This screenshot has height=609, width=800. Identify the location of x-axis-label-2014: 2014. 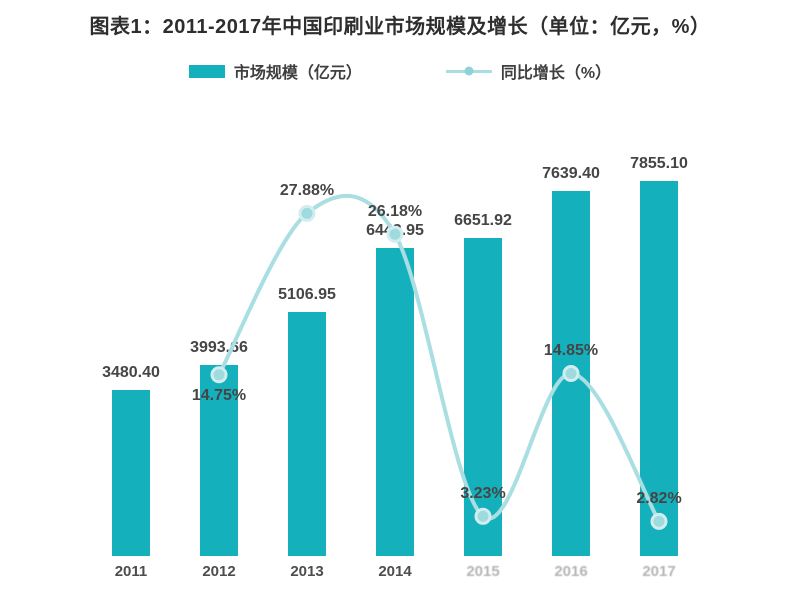
(395, 571).